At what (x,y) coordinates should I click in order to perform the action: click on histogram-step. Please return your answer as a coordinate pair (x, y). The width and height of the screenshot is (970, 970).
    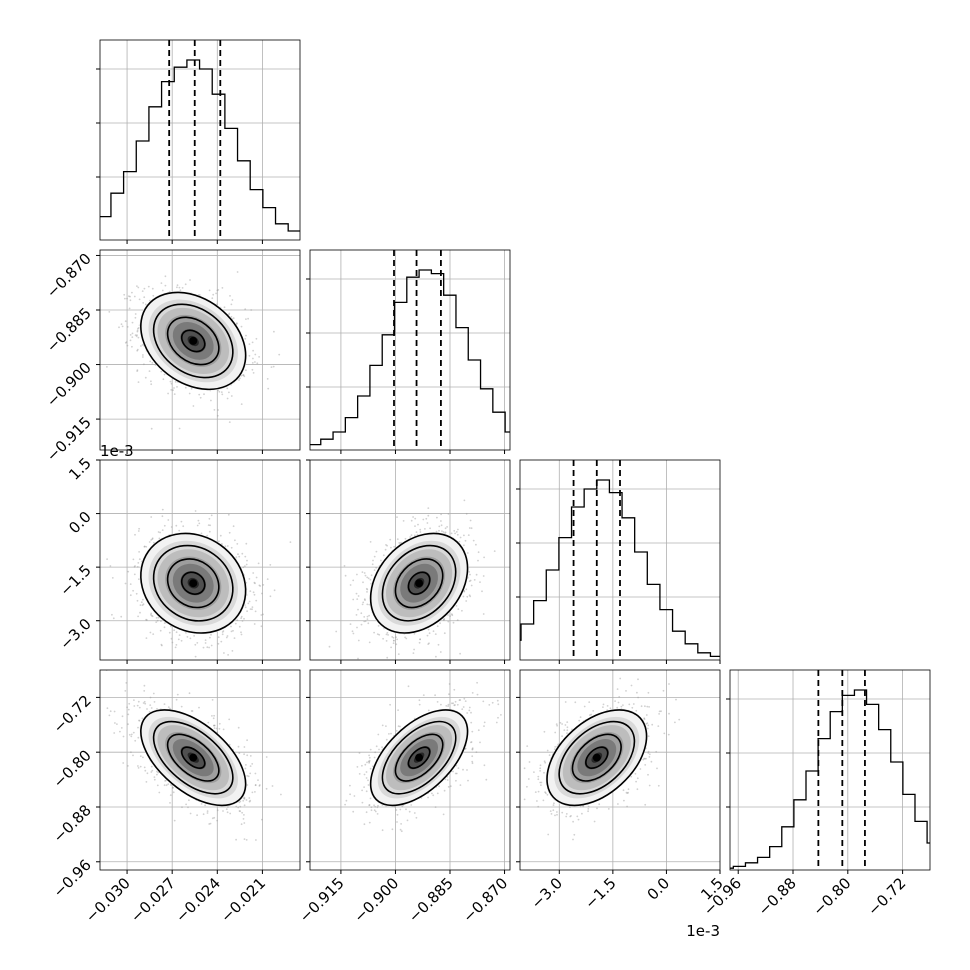
    Looking at the image, I should click on (410, 357).